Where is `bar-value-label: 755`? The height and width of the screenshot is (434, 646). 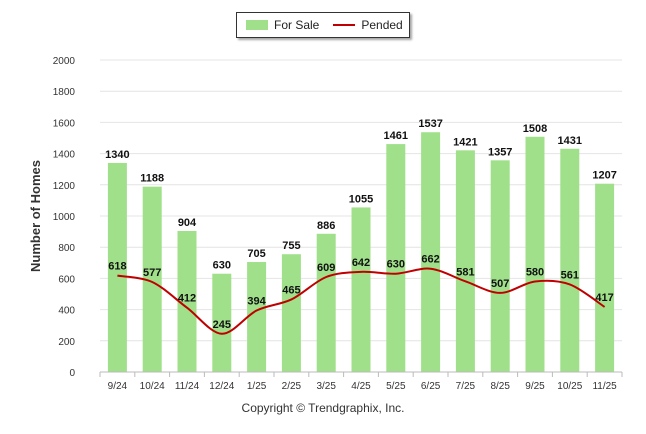
bar-value-label: 755 is located at coordinates (291, 246).